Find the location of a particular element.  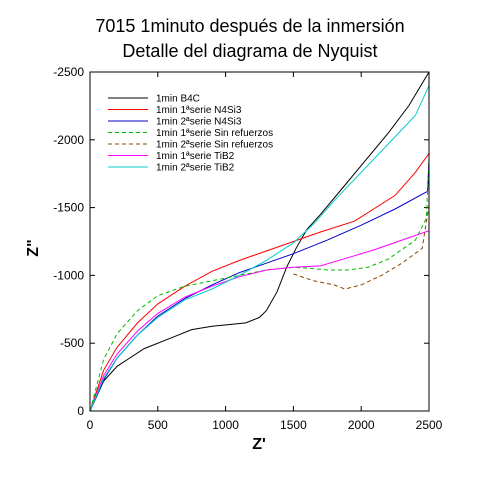

x-tick-label: 0 is located at coordinates (90, 425).